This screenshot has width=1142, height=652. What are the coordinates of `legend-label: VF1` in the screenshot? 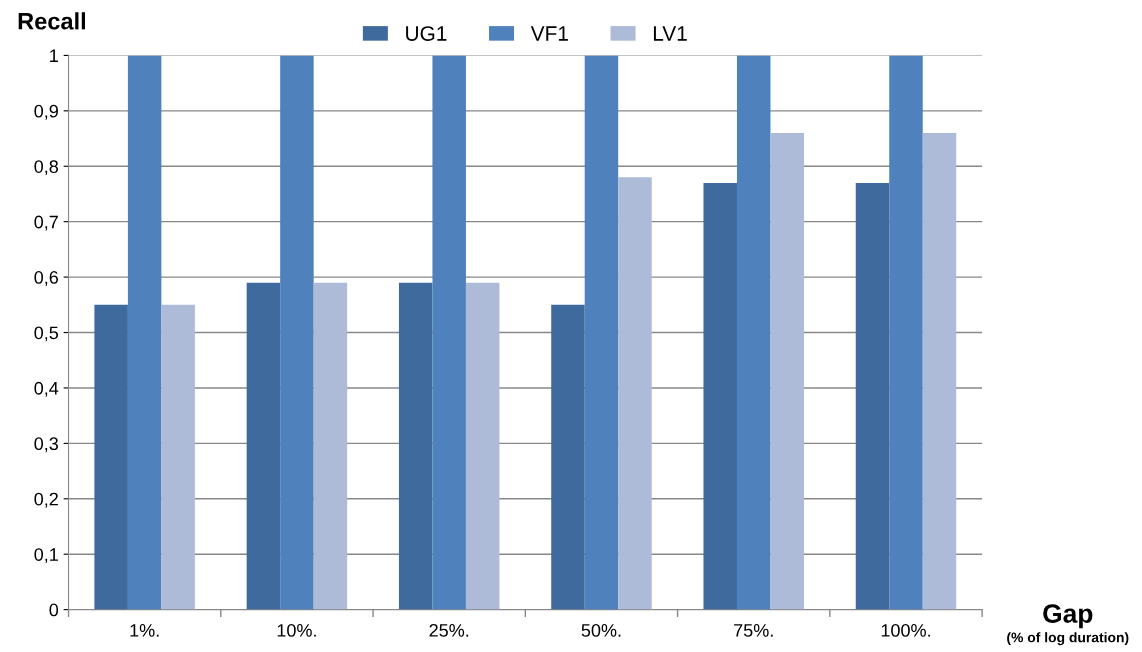 It's located at (549, 33).